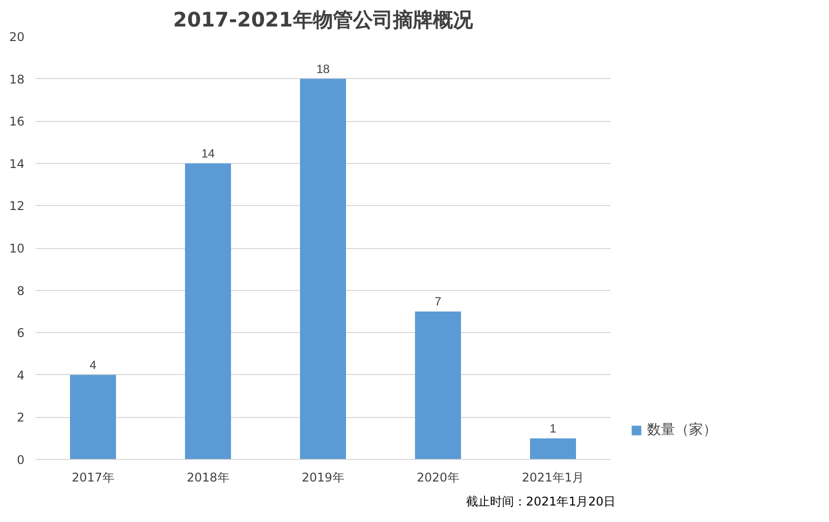 This screenshot has width=829, height=522. I want to click on x-tick-label: 2020年, so click(438, 477).